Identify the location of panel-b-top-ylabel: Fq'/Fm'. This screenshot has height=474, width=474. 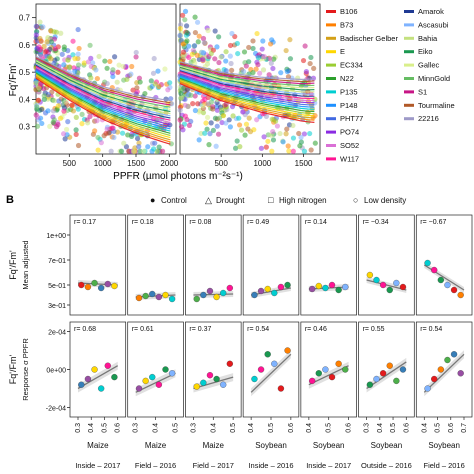
(13, 265).